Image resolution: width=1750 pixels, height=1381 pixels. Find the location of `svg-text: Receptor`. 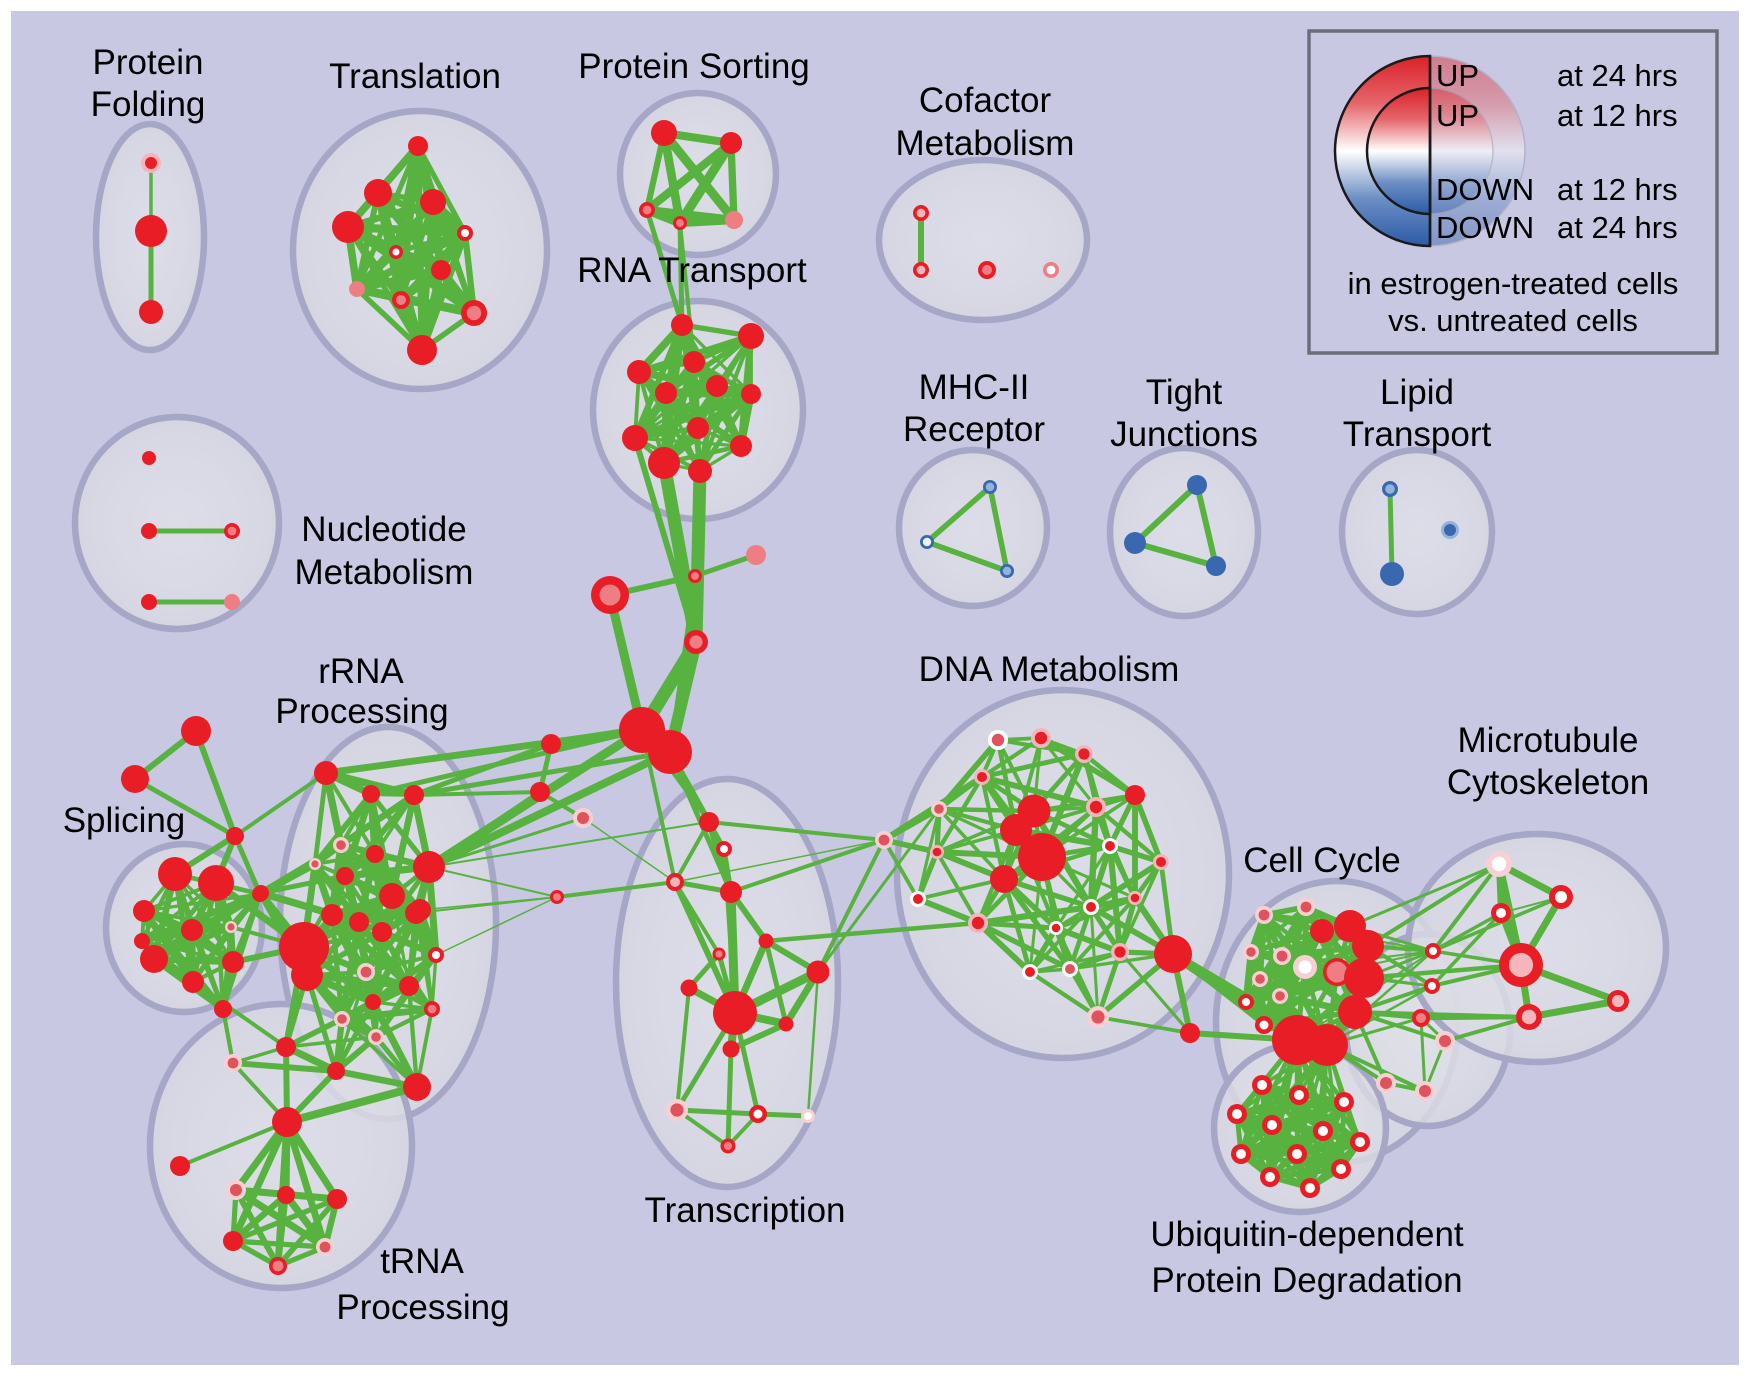

svg-text: Receptor is located at coordinates (974, 429).